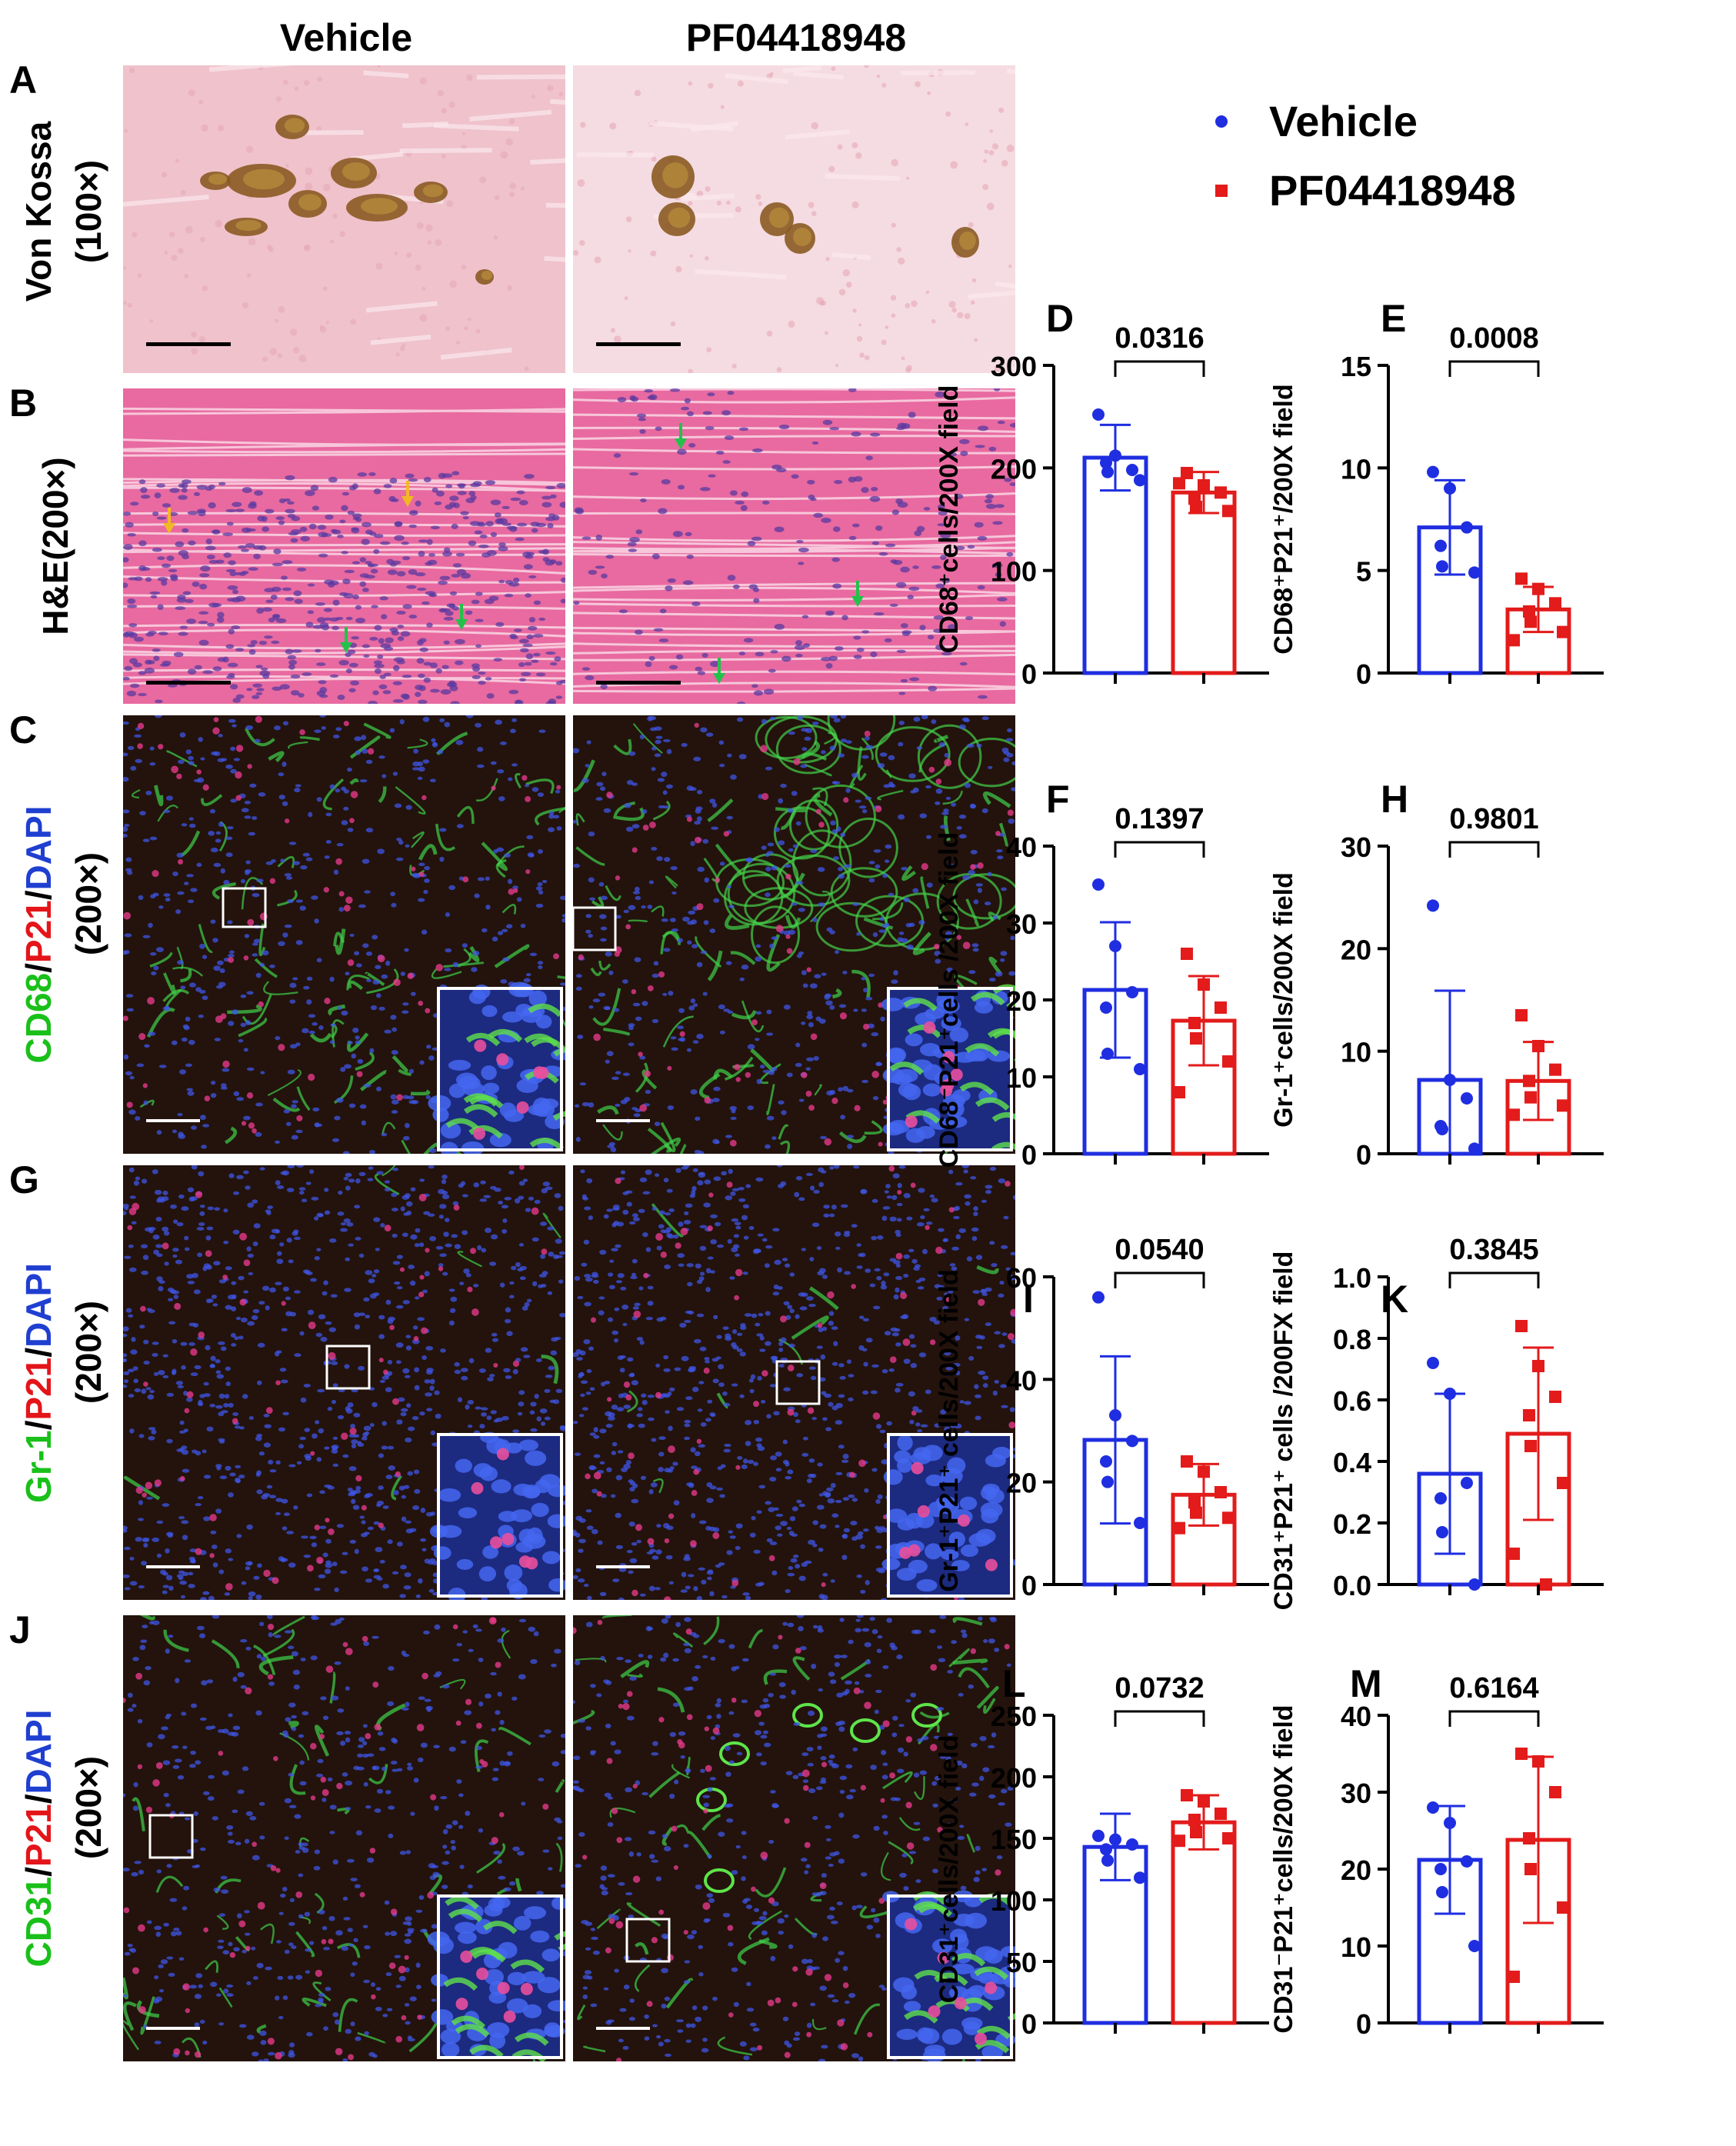 This screenshot has width=1736, height=2146. I want to click on y-axis-label: CD31⁺P21⁺ cells /200FX field, so click(1283, 1431).